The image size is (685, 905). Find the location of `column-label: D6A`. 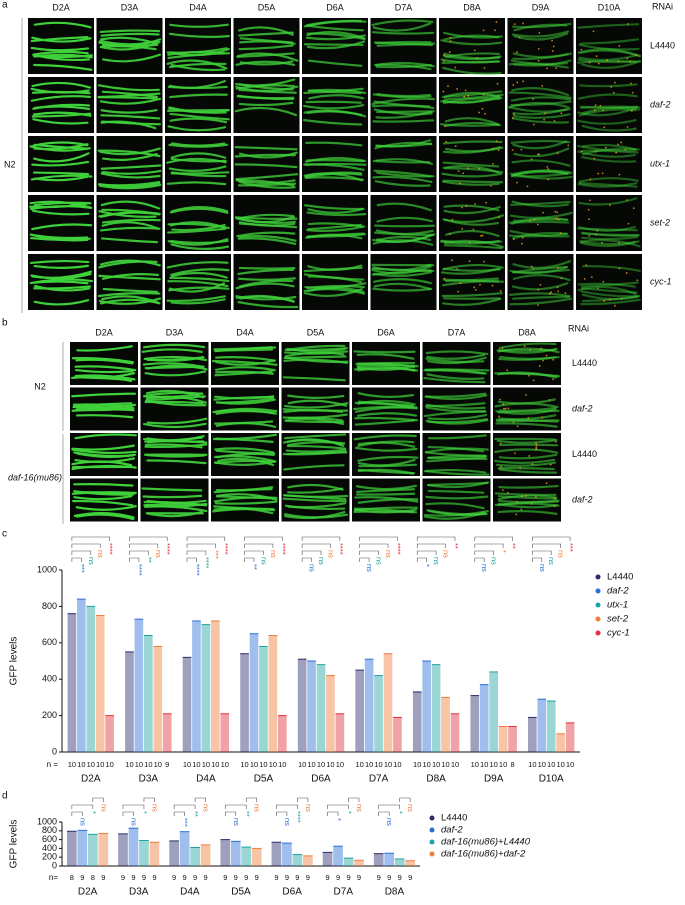

column-label: D6A is located at coordinates (335, 7).